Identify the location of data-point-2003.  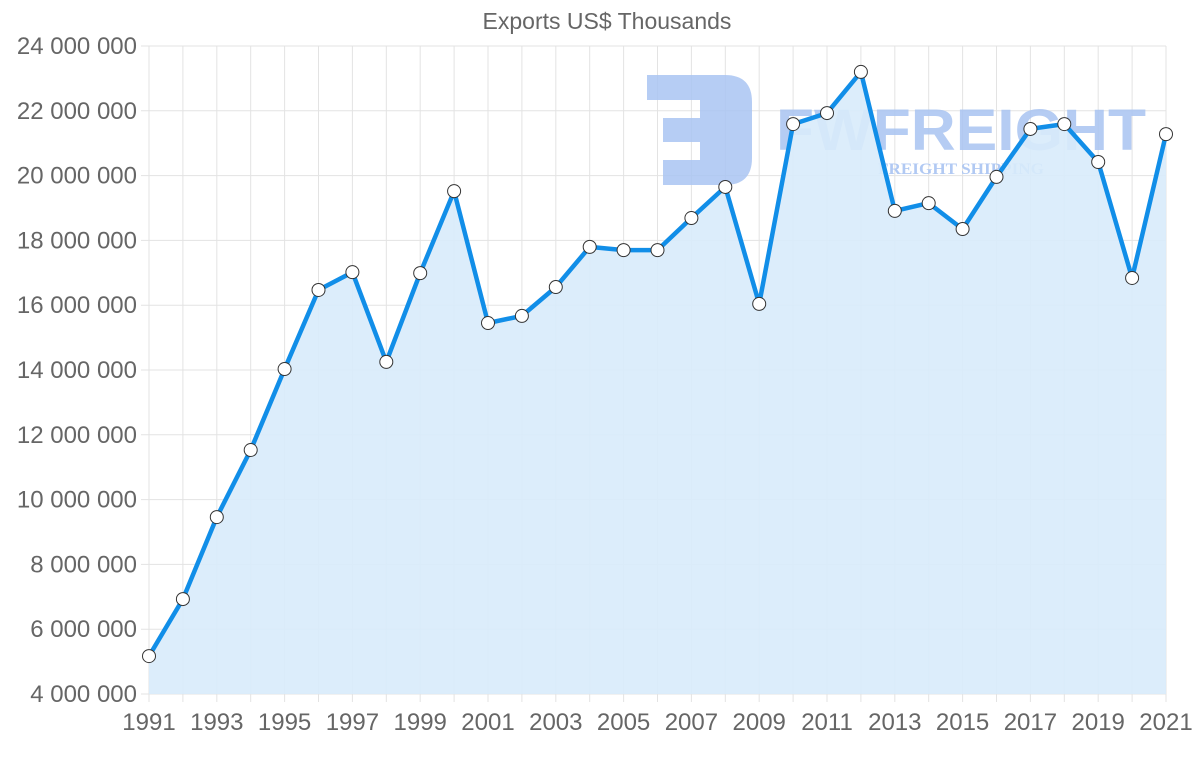
(555, 287).